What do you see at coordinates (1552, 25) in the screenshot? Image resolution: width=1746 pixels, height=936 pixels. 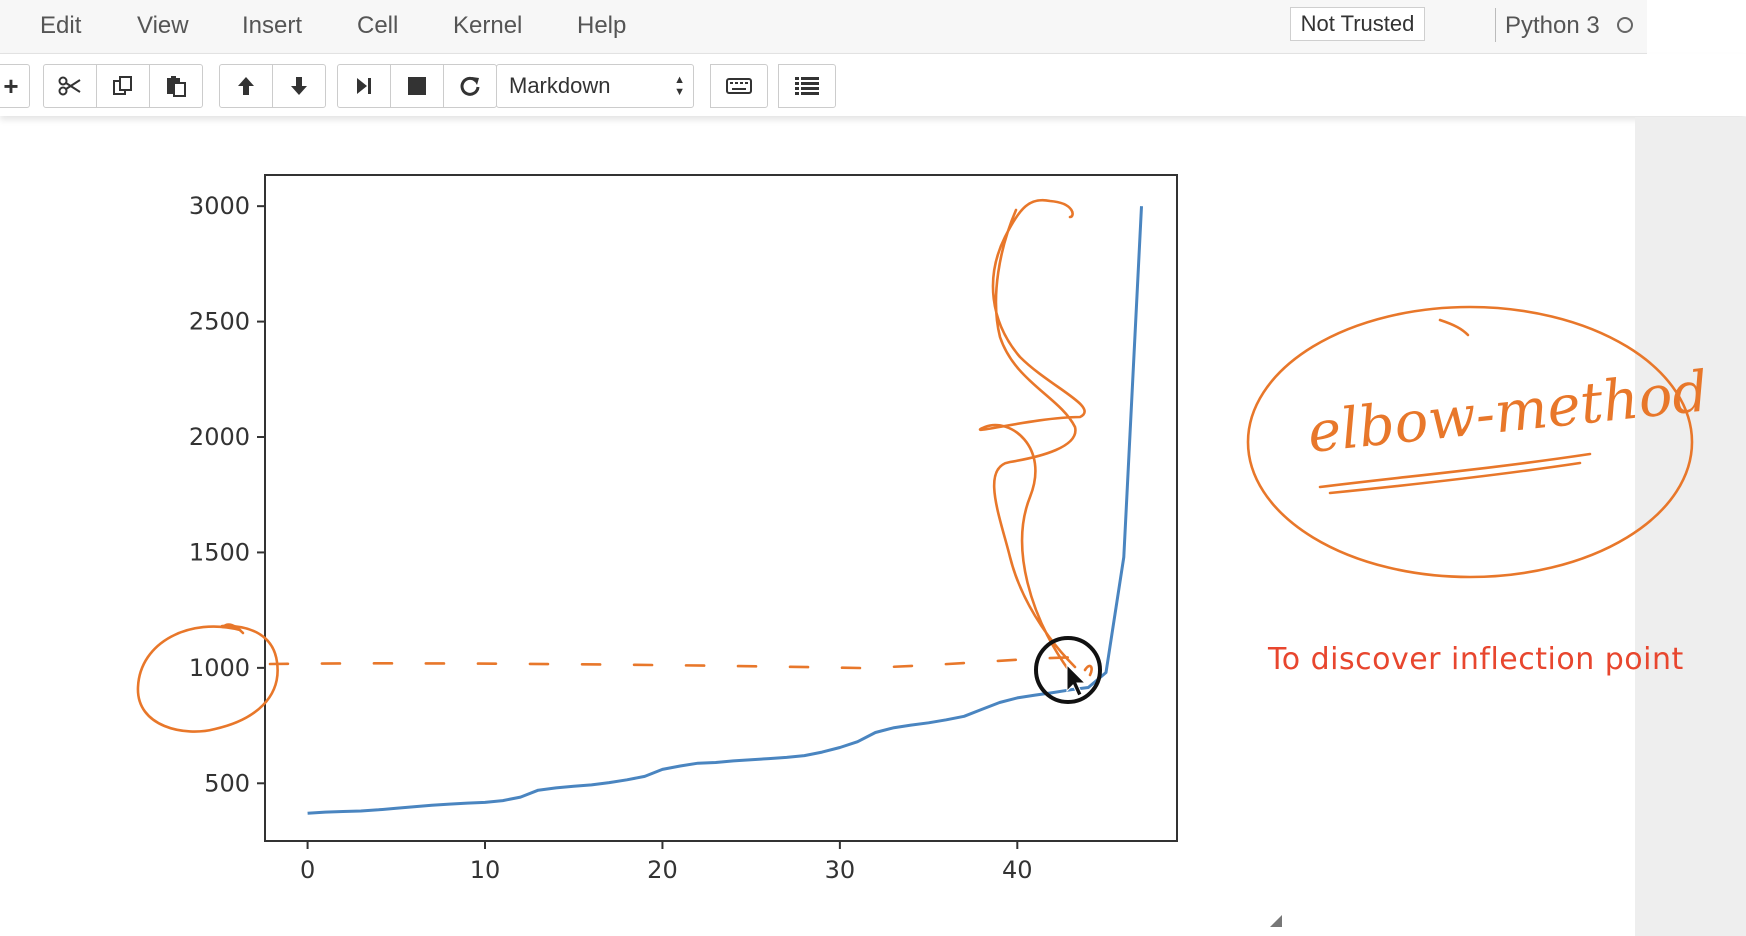 I see `kernel-name: Python 3` at bounding box center [1552, 25].